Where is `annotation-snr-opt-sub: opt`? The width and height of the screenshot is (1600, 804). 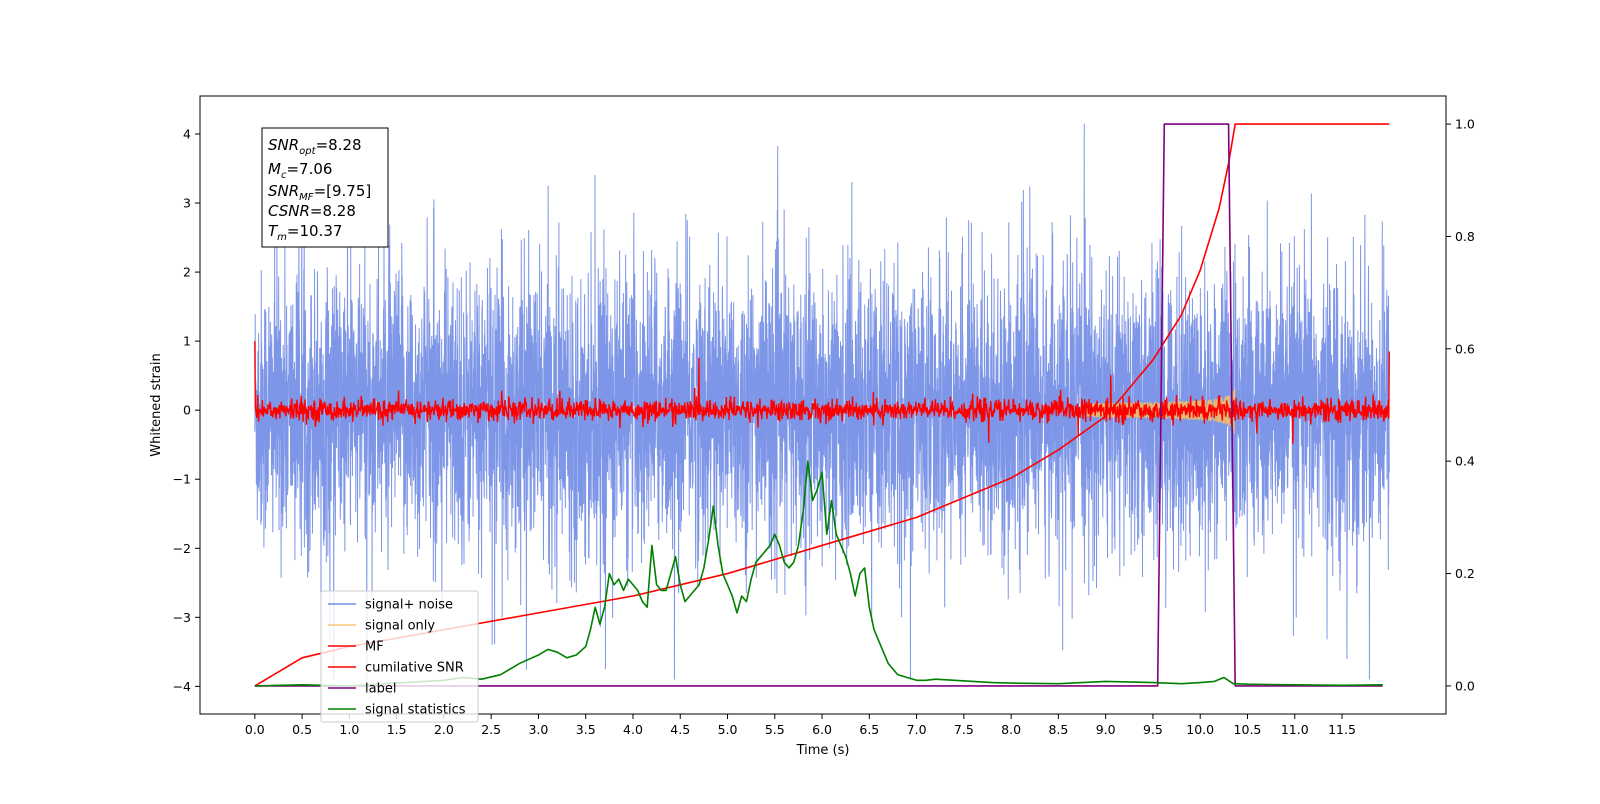
annotation-snr-opt-sub: opt is located at coordinates (307, 151).